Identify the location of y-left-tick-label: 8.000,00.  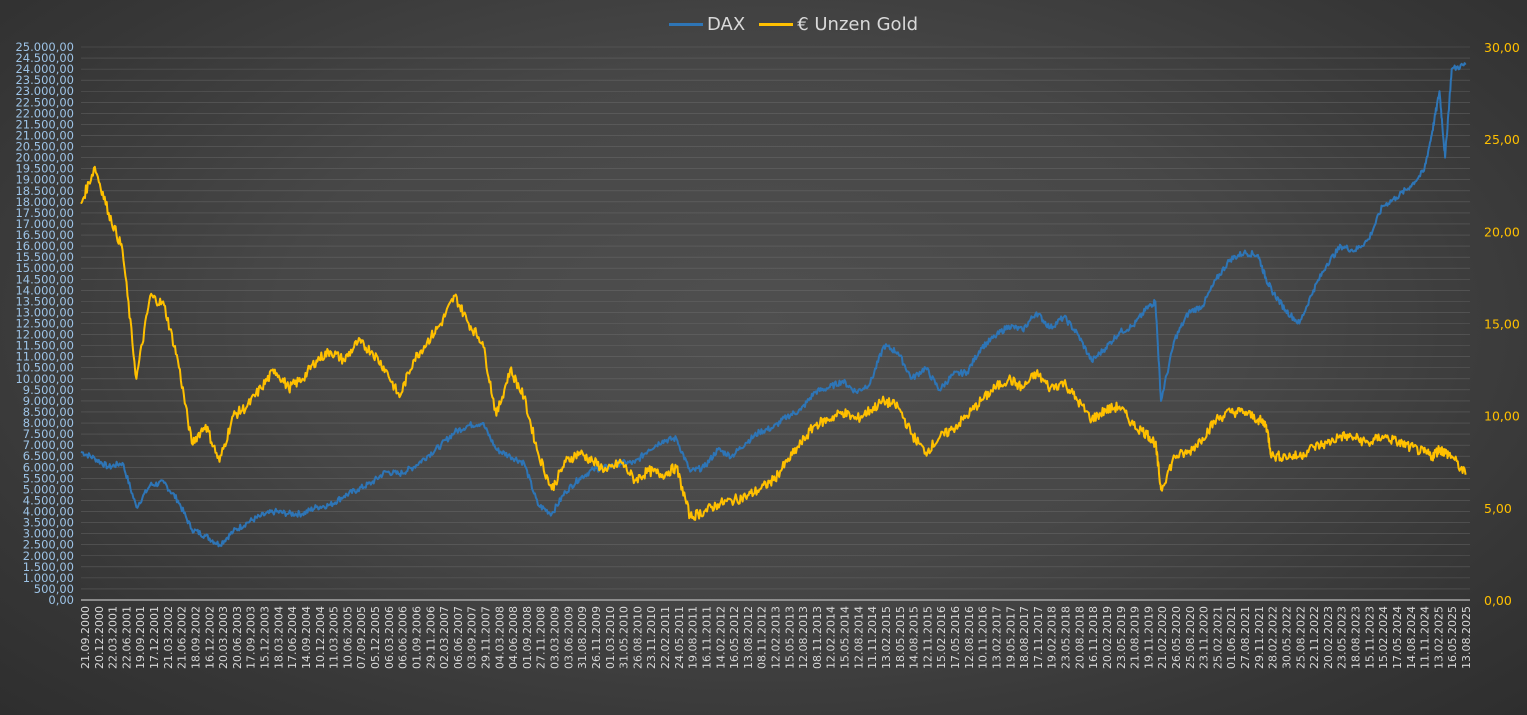
(48, 423).